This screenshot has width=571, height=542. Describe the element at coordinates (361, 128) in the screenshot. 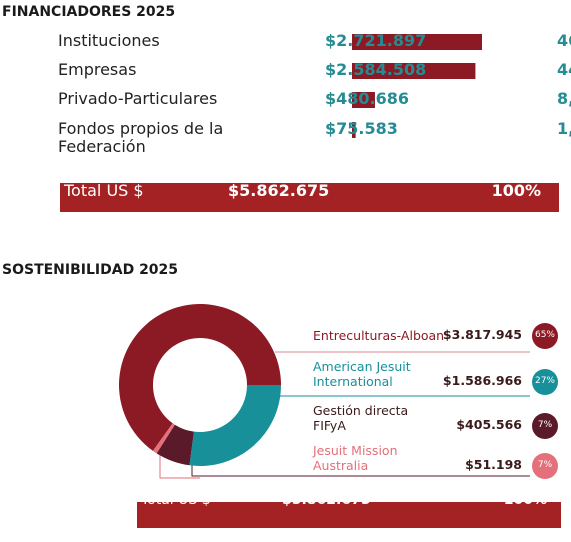

I see `amount-label: $75.583` at that location.